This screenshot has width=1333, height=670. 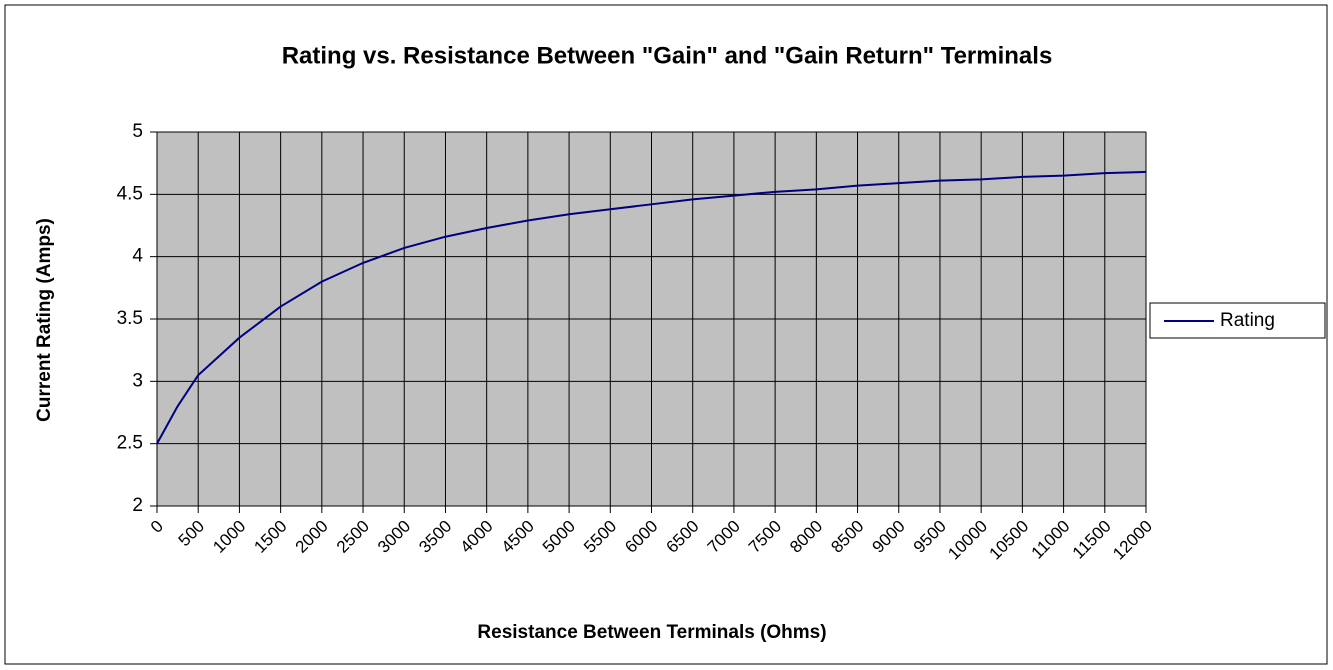 What do you see at coordinates (651, 632) in the screenshot?
I see `x-axis-label: Resistance Between Terminals (Ohms)` at bounding box center [651, 632].